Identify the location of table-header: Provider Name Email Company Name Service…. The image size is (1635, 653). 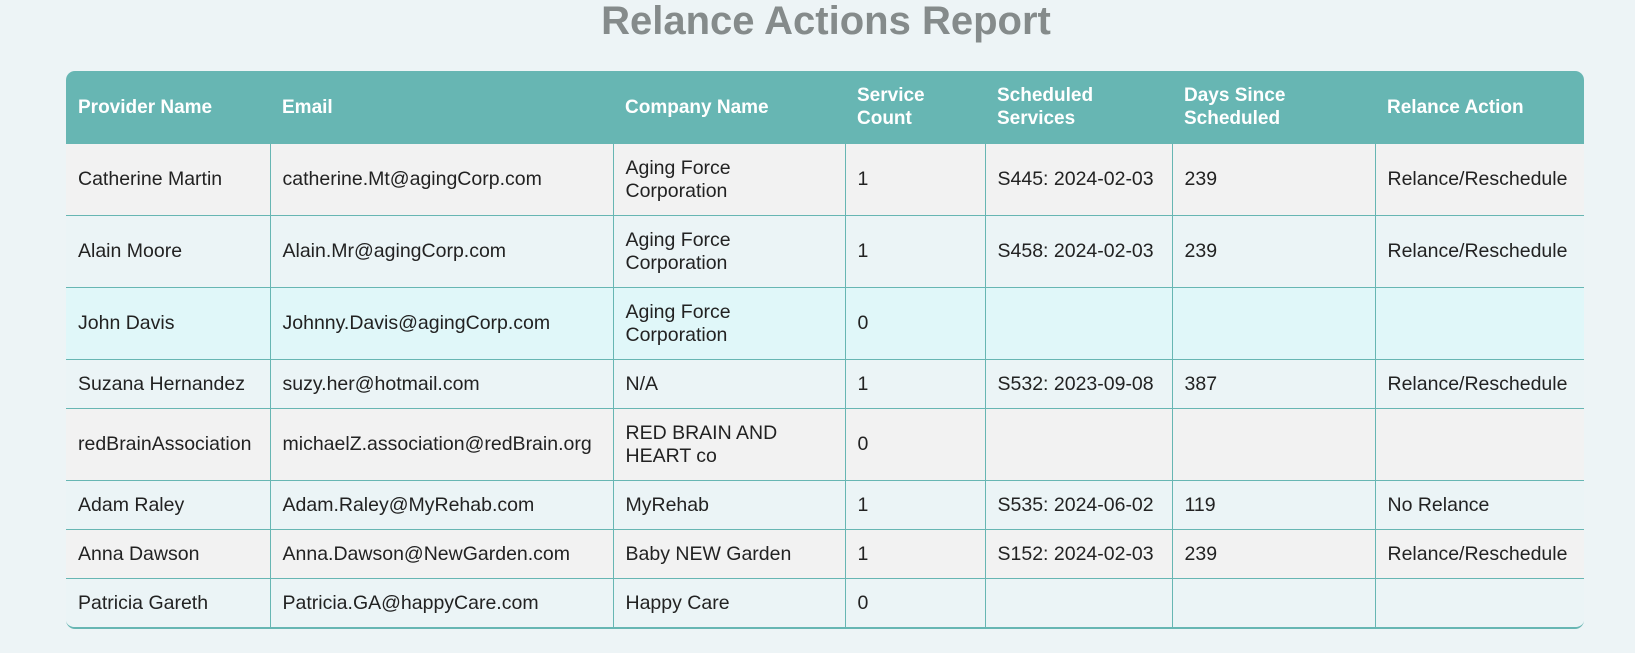
(825, 107).